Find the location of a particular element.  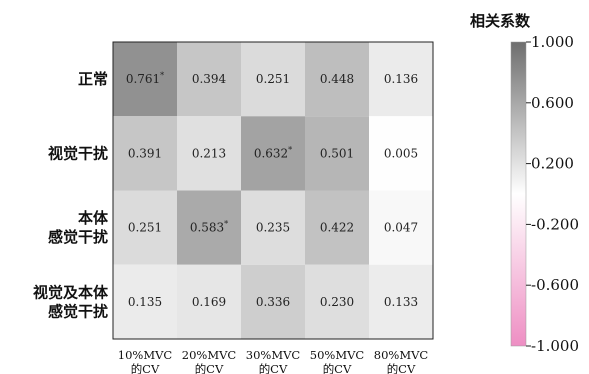

row-label: 视觉干扰 is located at coordinates (78, 153).